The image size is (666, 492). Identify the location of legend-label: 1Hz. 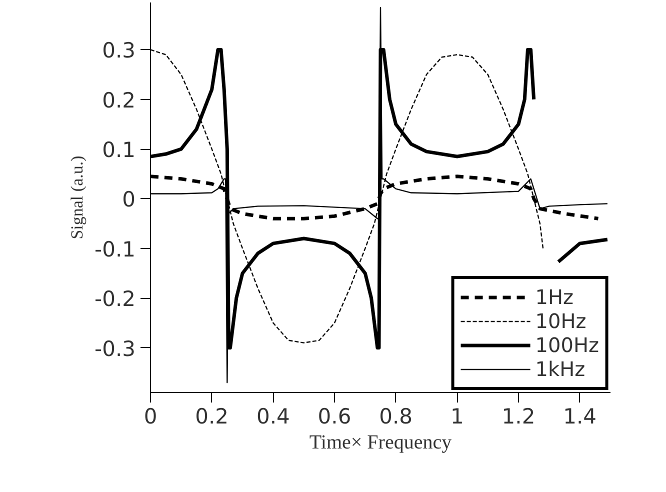
(554, 297).